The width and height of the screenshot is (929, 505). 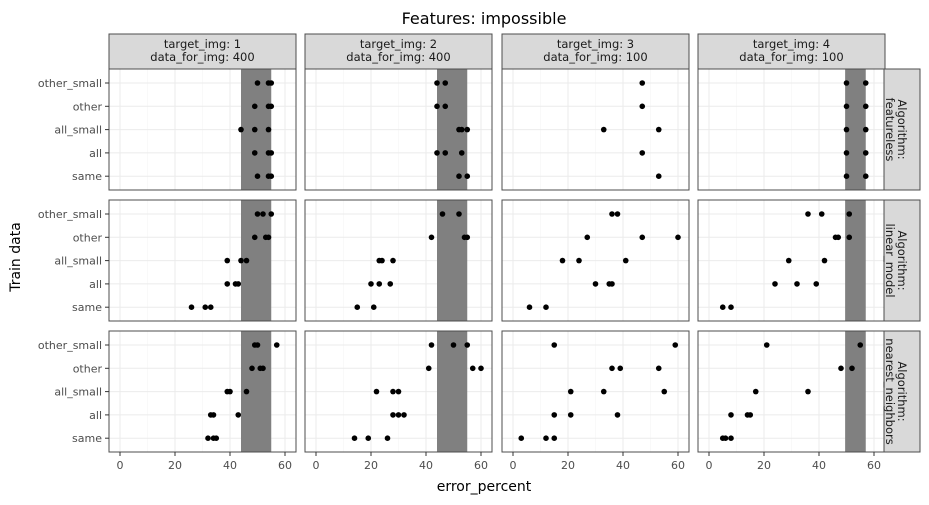 What do you see at coordinates (202, 57) in the screenshot?
I see `column-strip-label: data_for_img: 400` at bounding box center [202, 57].